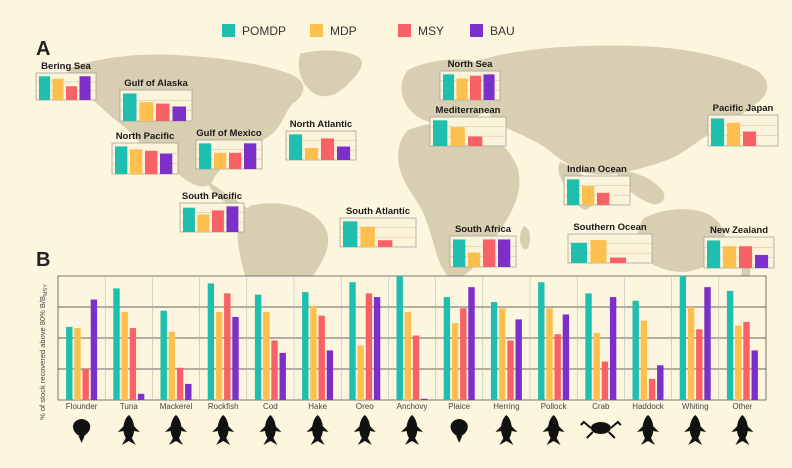 This screenshot has width=792, height=468. I want to click on region-north-pacific: North Pacific, so click(145, 153).